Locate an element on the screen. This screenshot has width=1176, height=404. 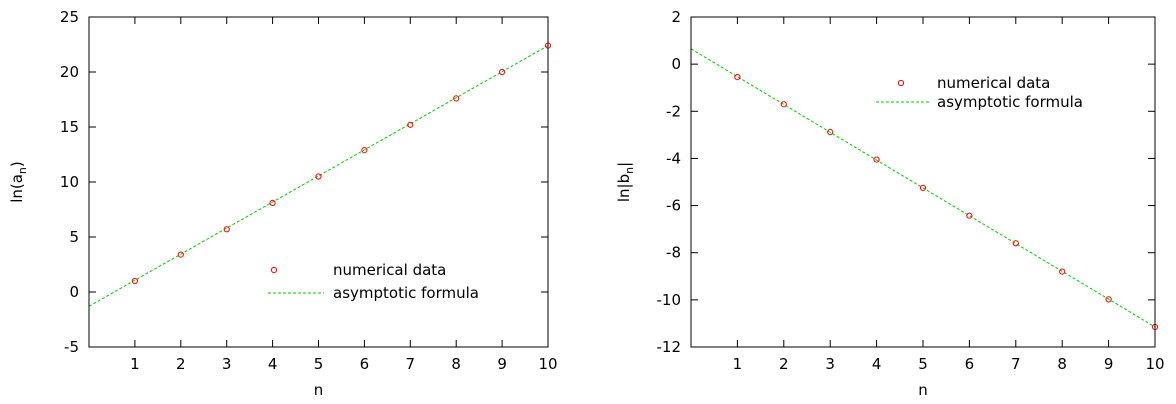
legend-label-points-left: numerical data is located at coordinates (389, 270).